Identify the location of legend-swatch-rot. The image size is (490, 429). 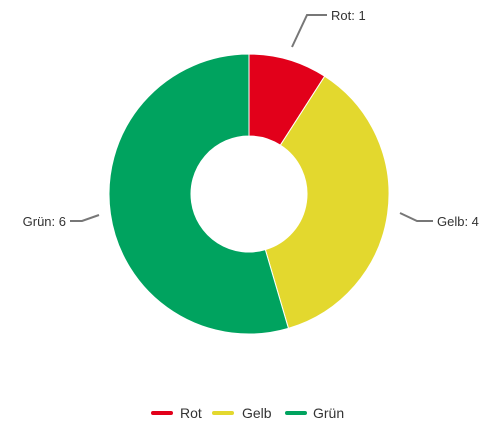
(162, 413).